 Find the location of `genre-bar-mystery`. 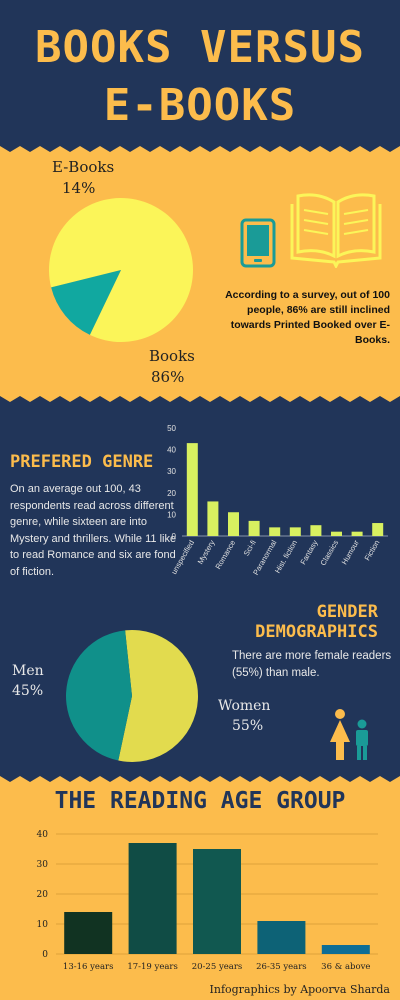

genre-bar-mystery is located at coordinates (213, 518).